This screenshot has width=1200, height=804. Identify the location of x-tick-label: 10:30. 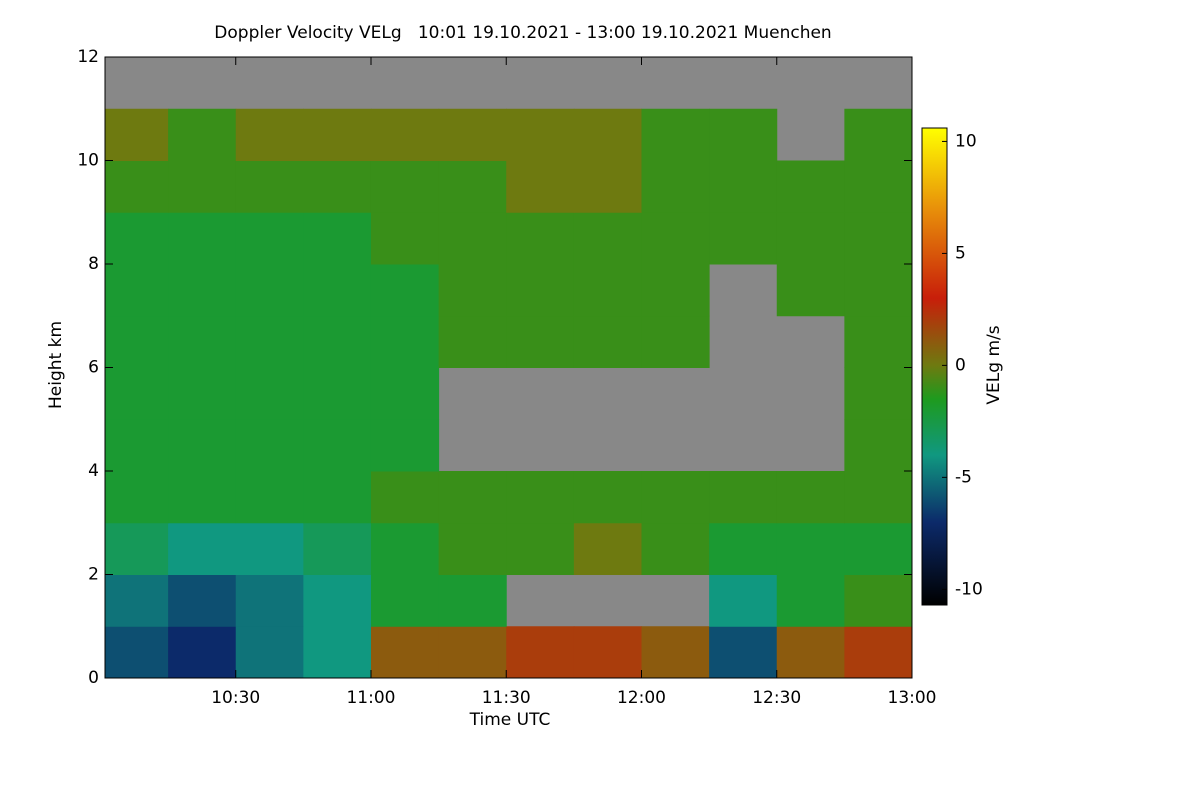
(235, 698).